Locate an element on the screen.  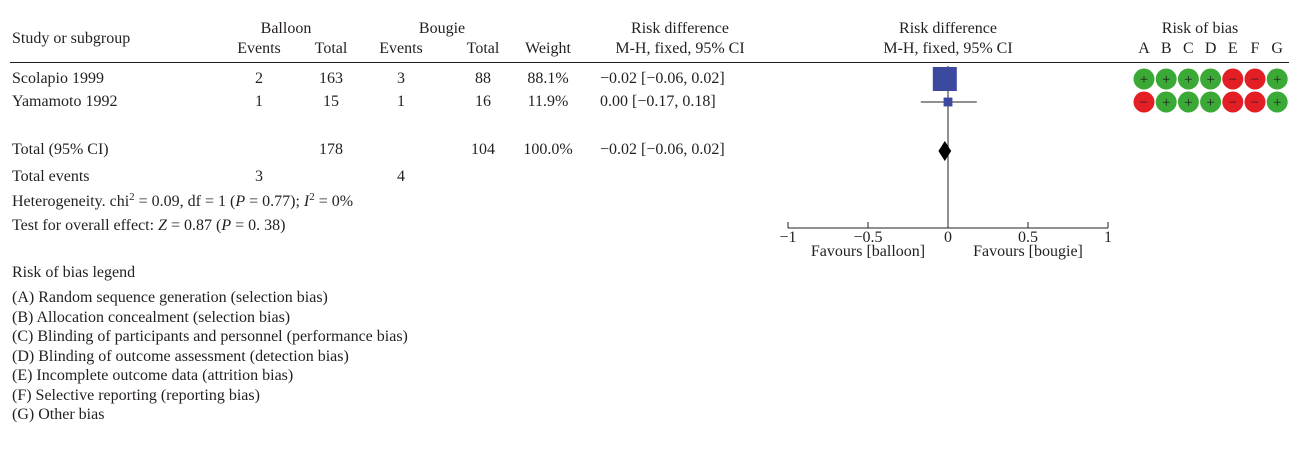
header-study-col: Study or subgroup is located at coordinates (71, 38).